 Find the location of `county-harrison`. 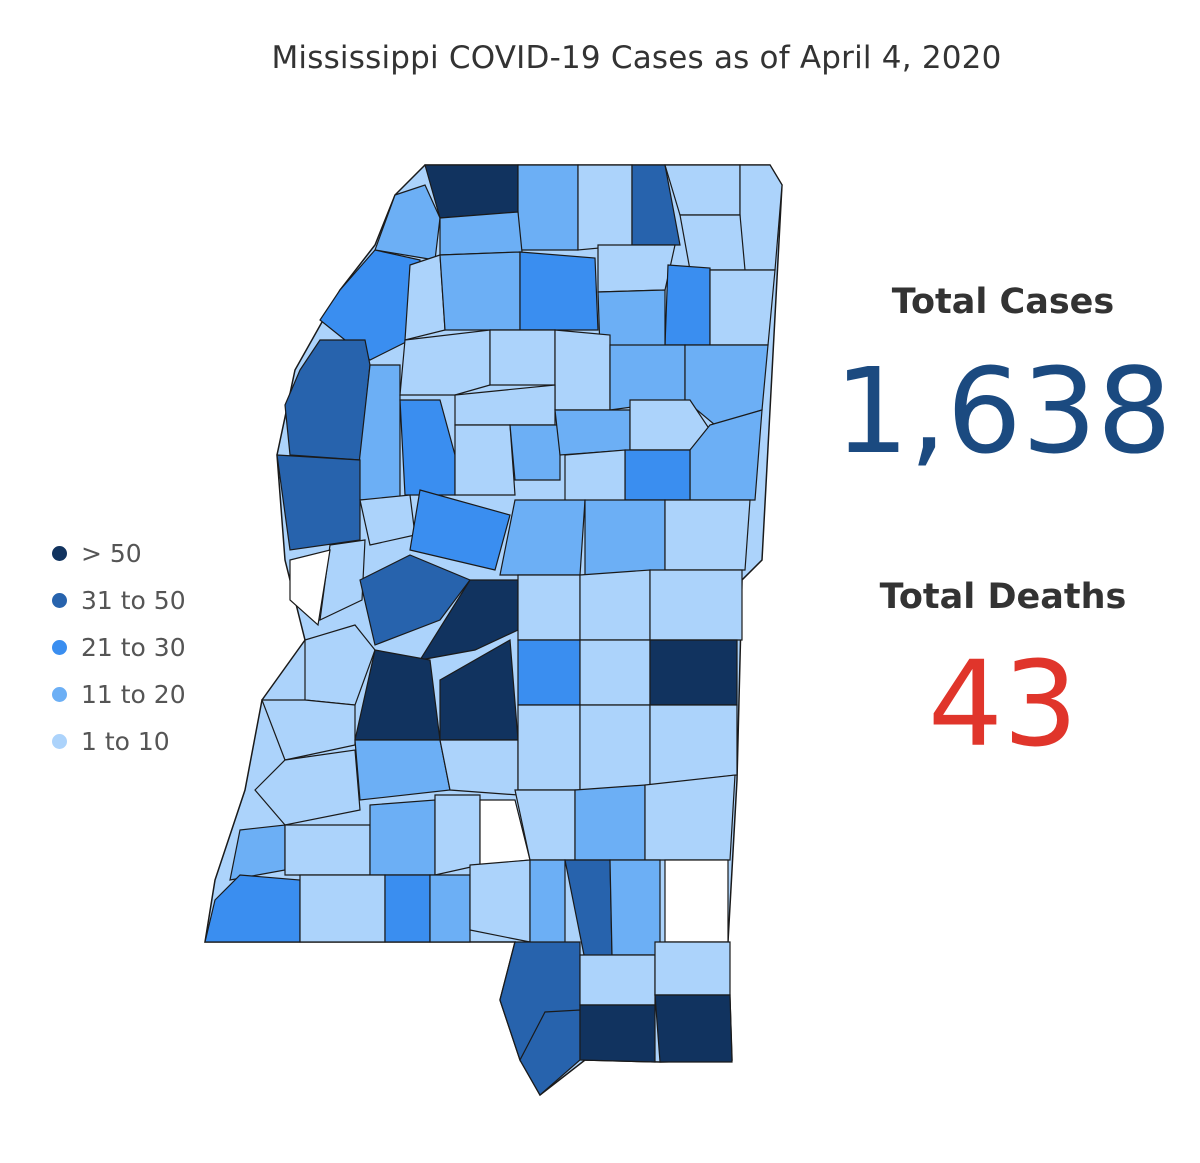

county-harrison is located at coordinates (617, 1033).